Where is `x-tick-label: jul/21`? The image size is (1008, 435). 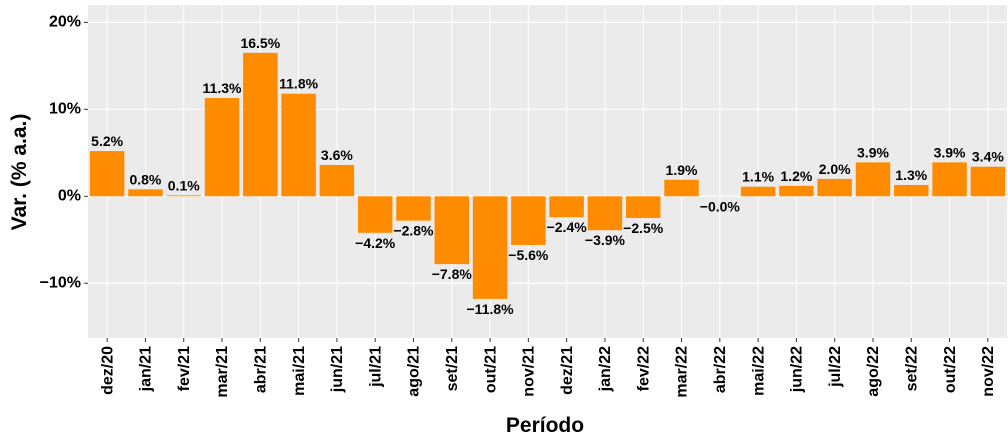
x-tick-label: jul/21 is located at coordinates (375, 367).